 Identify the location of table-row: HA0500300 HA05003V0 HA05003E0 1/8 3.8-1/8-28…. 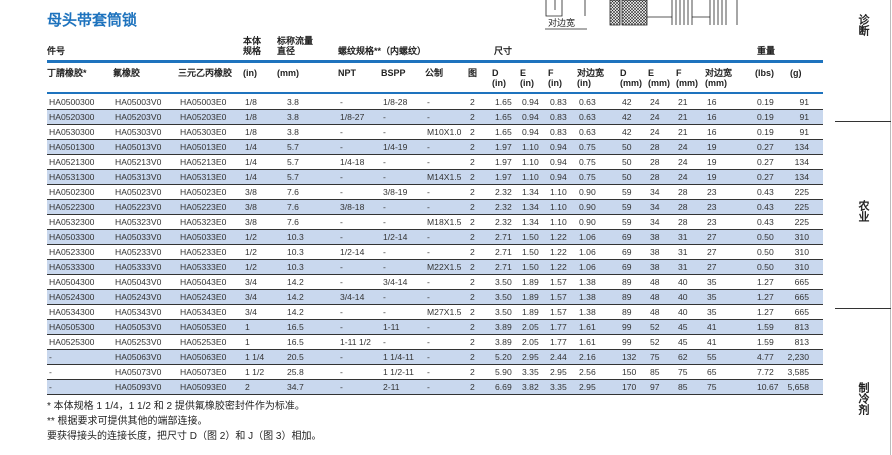
(435, 102).